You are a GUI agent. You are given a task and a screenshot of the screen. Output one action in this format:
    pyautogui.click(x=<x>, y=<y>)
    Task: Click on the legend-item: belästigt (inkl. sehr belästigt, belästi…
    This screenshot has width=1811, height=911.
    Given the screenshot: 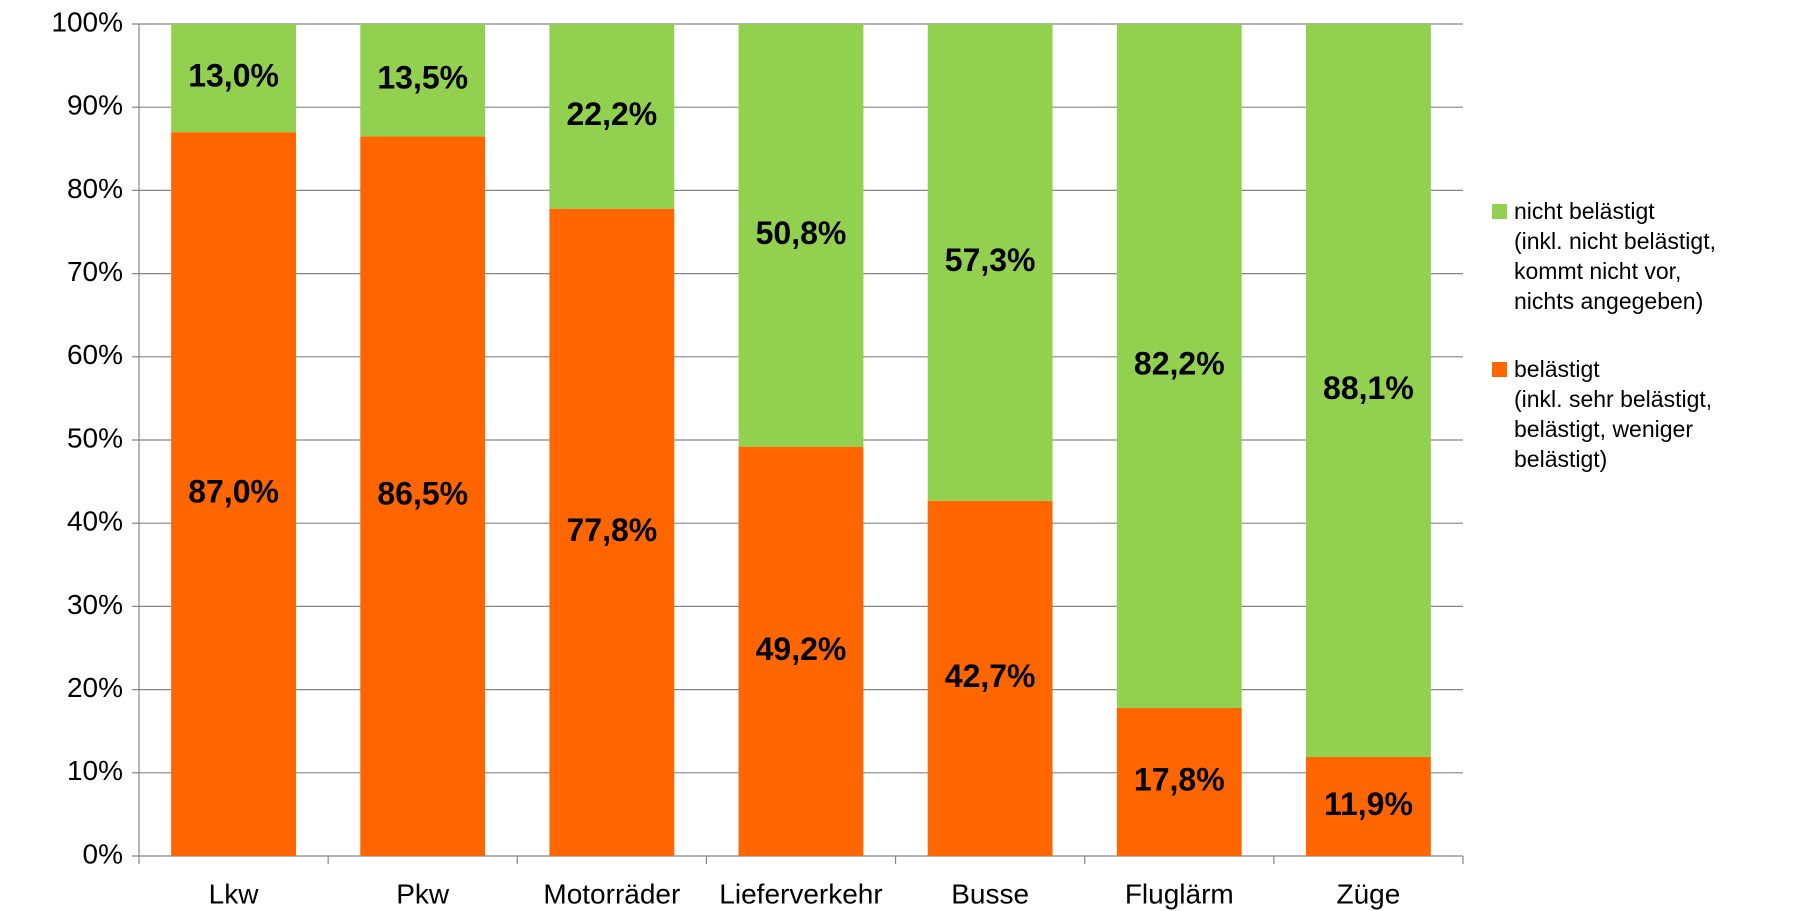 What is the action you would take?
    pyautogui.click(x=1602, y=414)
    